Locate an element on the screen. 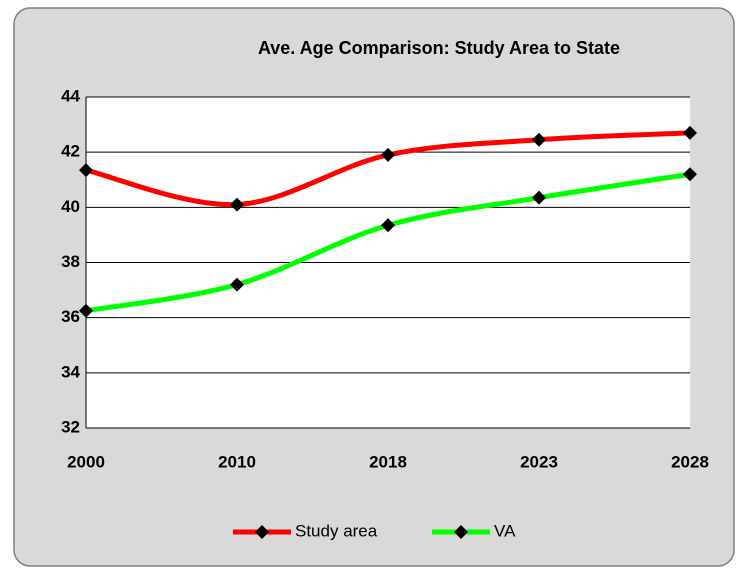 This screenshot has height=577, width=748. y-tick-label: 42 is located at coordinates (70, 151).